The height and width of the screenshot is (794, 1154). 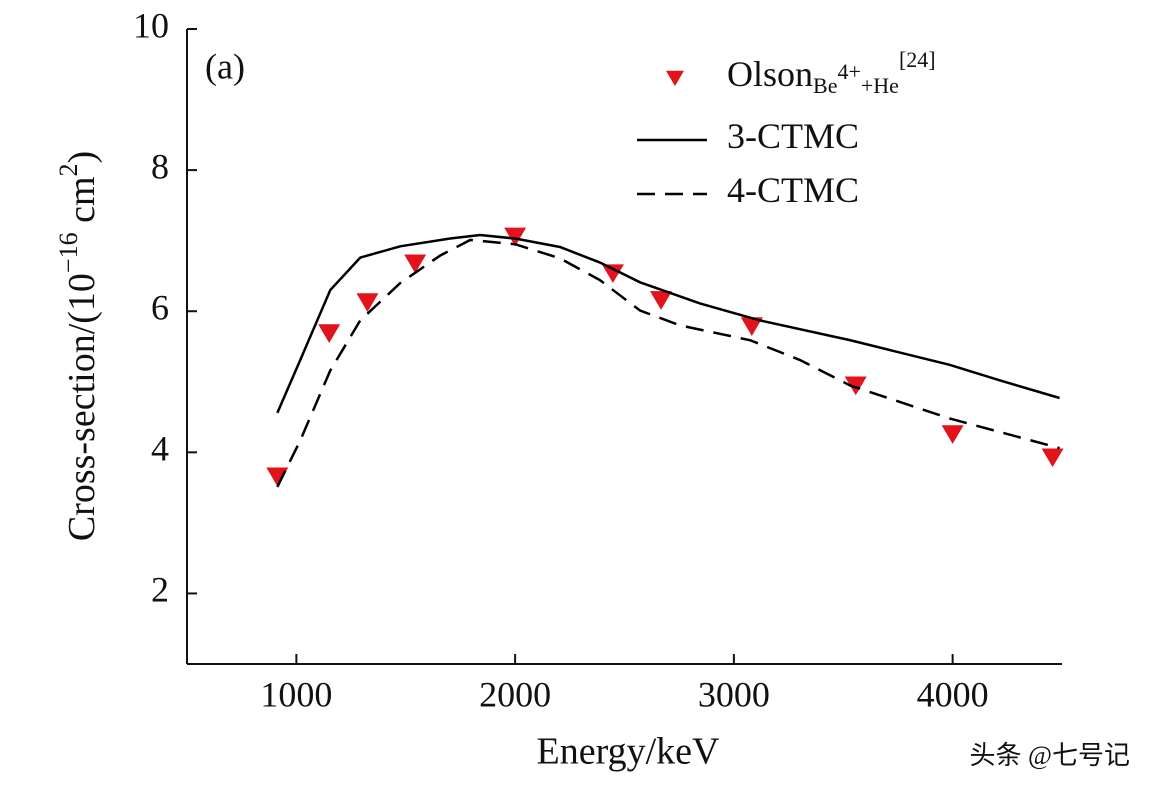 I want to click on legend-sub-sup: 4+, so click(x=848, y=71).